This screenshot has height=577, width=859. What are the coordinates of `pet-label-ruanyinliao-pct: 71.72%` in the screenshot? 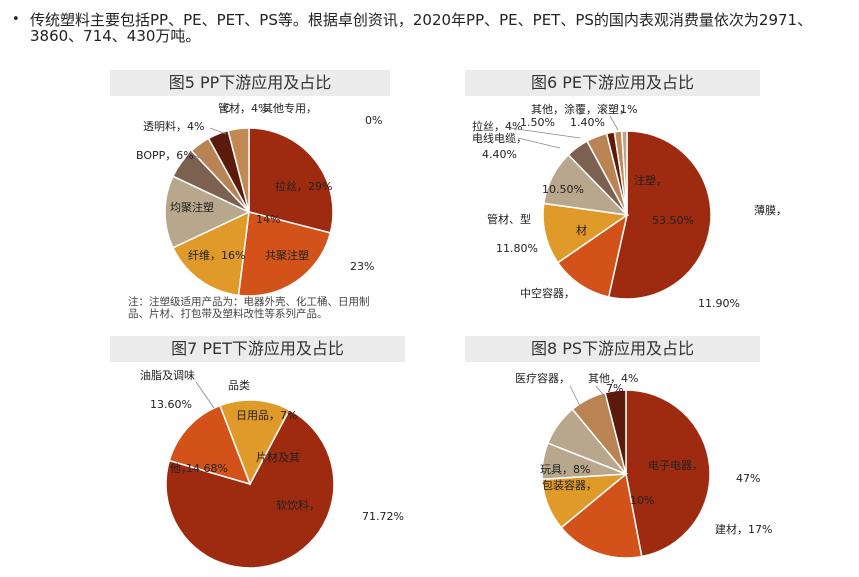 It's located at (383, 516).